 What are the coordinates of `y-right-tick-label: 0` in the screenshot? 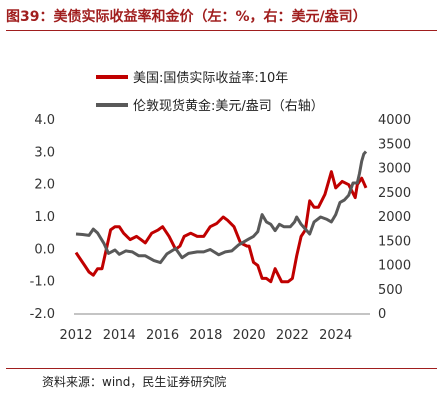 It's located at (382, 314).